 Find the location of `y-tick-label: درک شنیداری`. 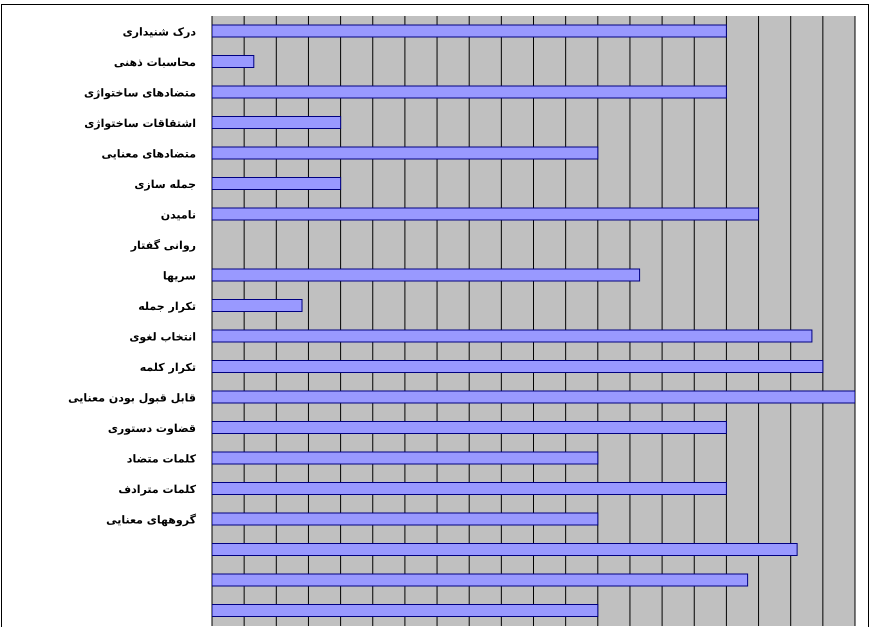

y-tick-label: درک شنیداری is located at coordinates (159, 31).